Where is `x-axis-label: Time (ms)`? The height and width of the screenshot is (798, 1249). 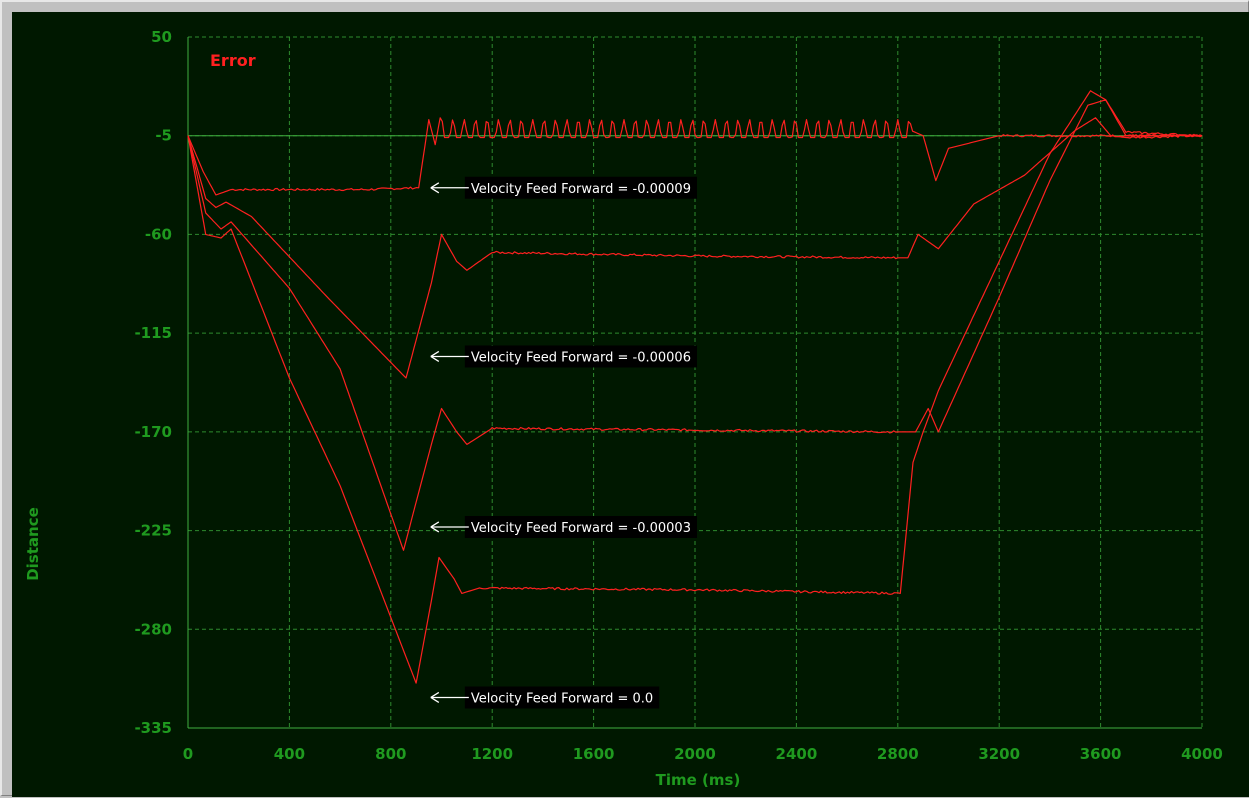 x-axis-label: Time (ms) is located at coordinates (698, 780).